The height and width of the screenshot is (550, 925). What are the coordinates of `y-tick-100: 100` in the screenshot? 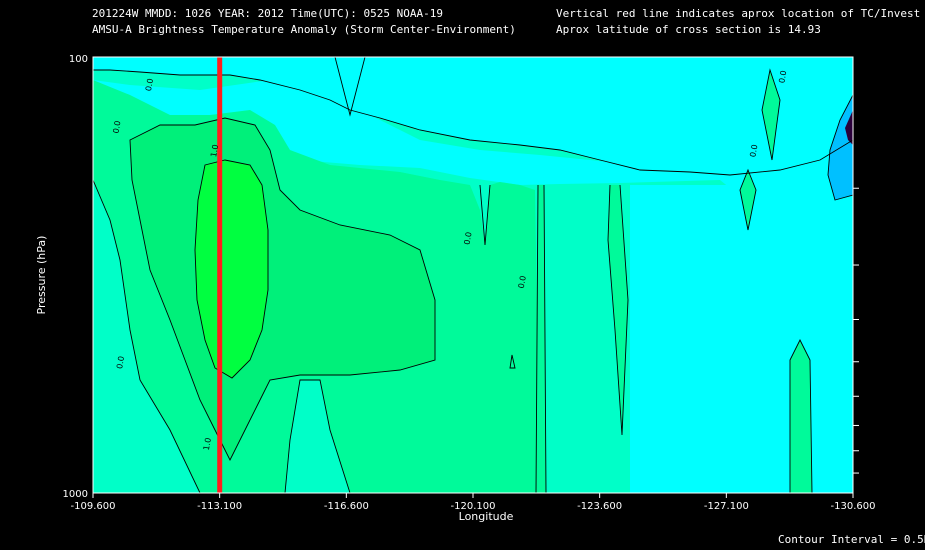 It's located at (78, 59).